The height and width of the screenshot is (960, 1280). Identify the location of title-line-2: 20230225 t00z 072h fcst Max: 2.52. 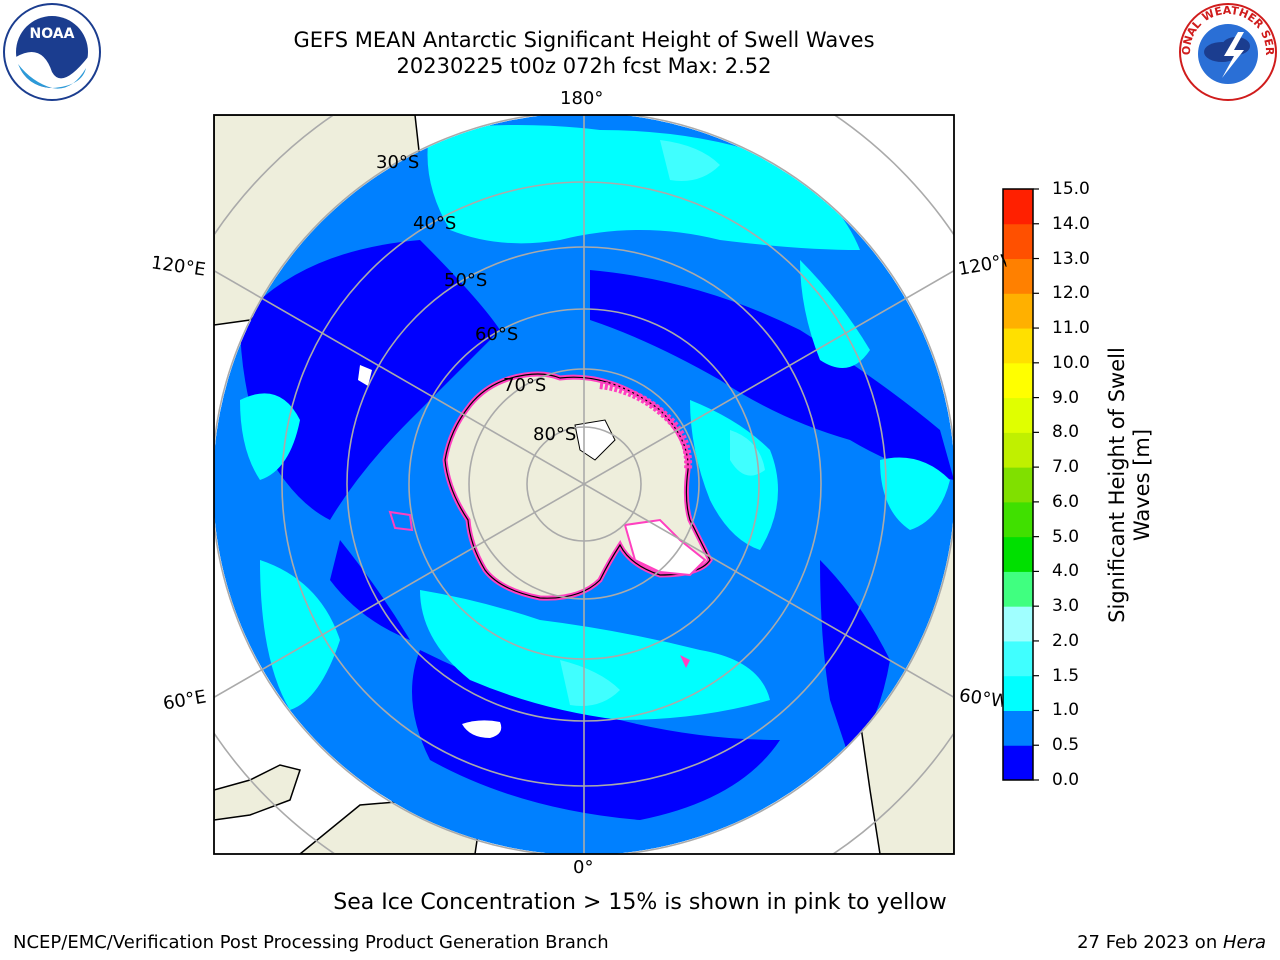
(584, 66).